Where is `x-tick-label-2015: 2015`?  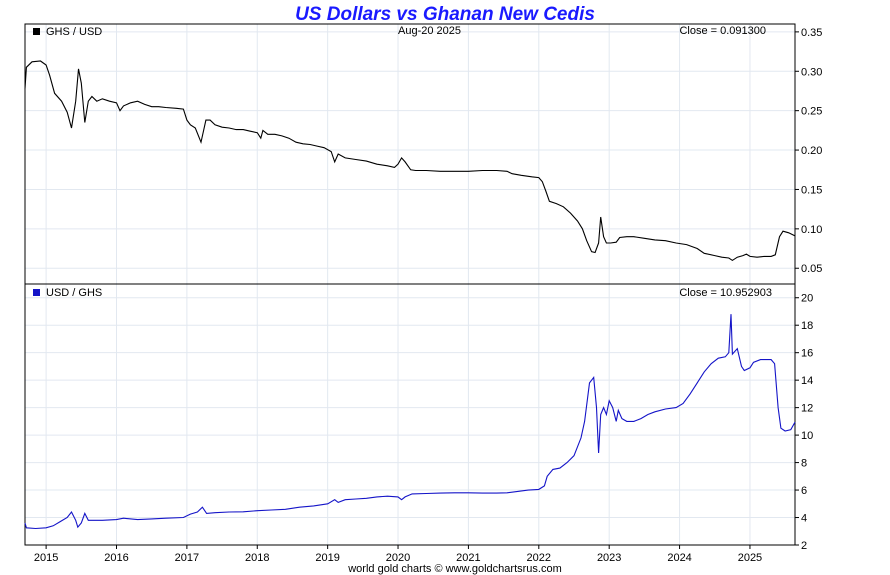 x-tick-label-2015: 2015 is located at coordinates (46, 558).